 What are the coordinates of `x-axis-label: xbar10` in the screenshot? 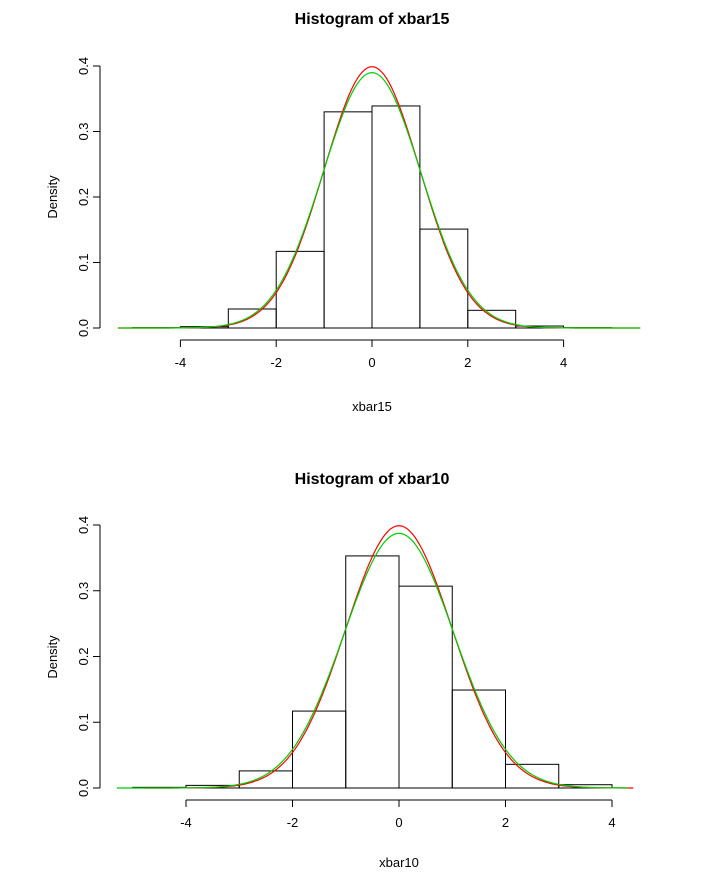 It's located at (399, 862).